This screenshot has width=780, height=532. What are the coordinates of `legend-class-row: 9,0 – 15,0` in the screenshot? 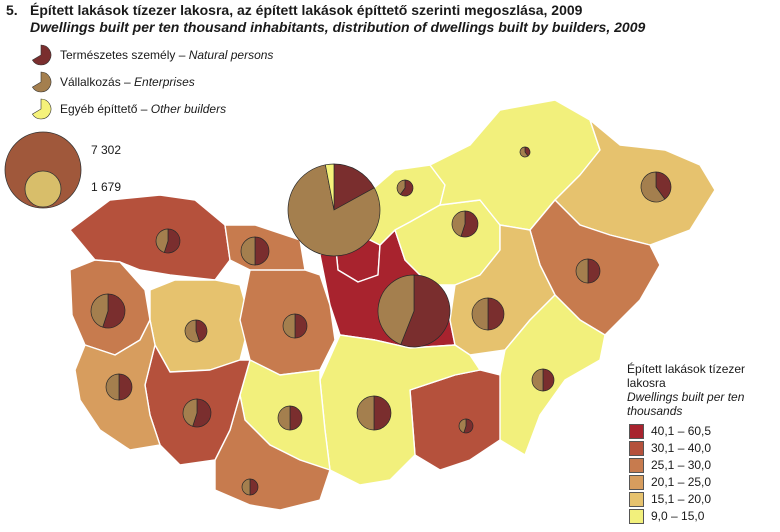 It's located at (702, 515).